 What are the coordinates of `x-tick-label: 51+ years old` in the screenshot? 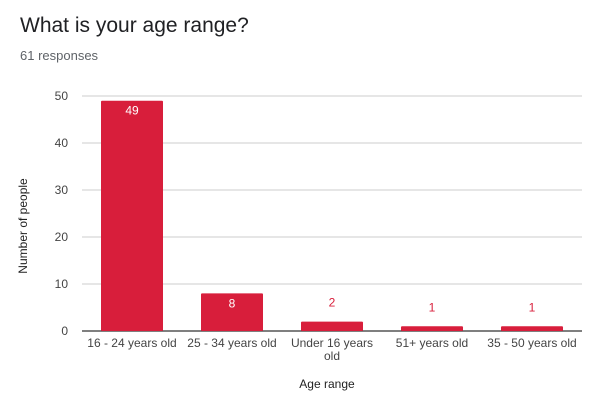 It's located at (432, 343).